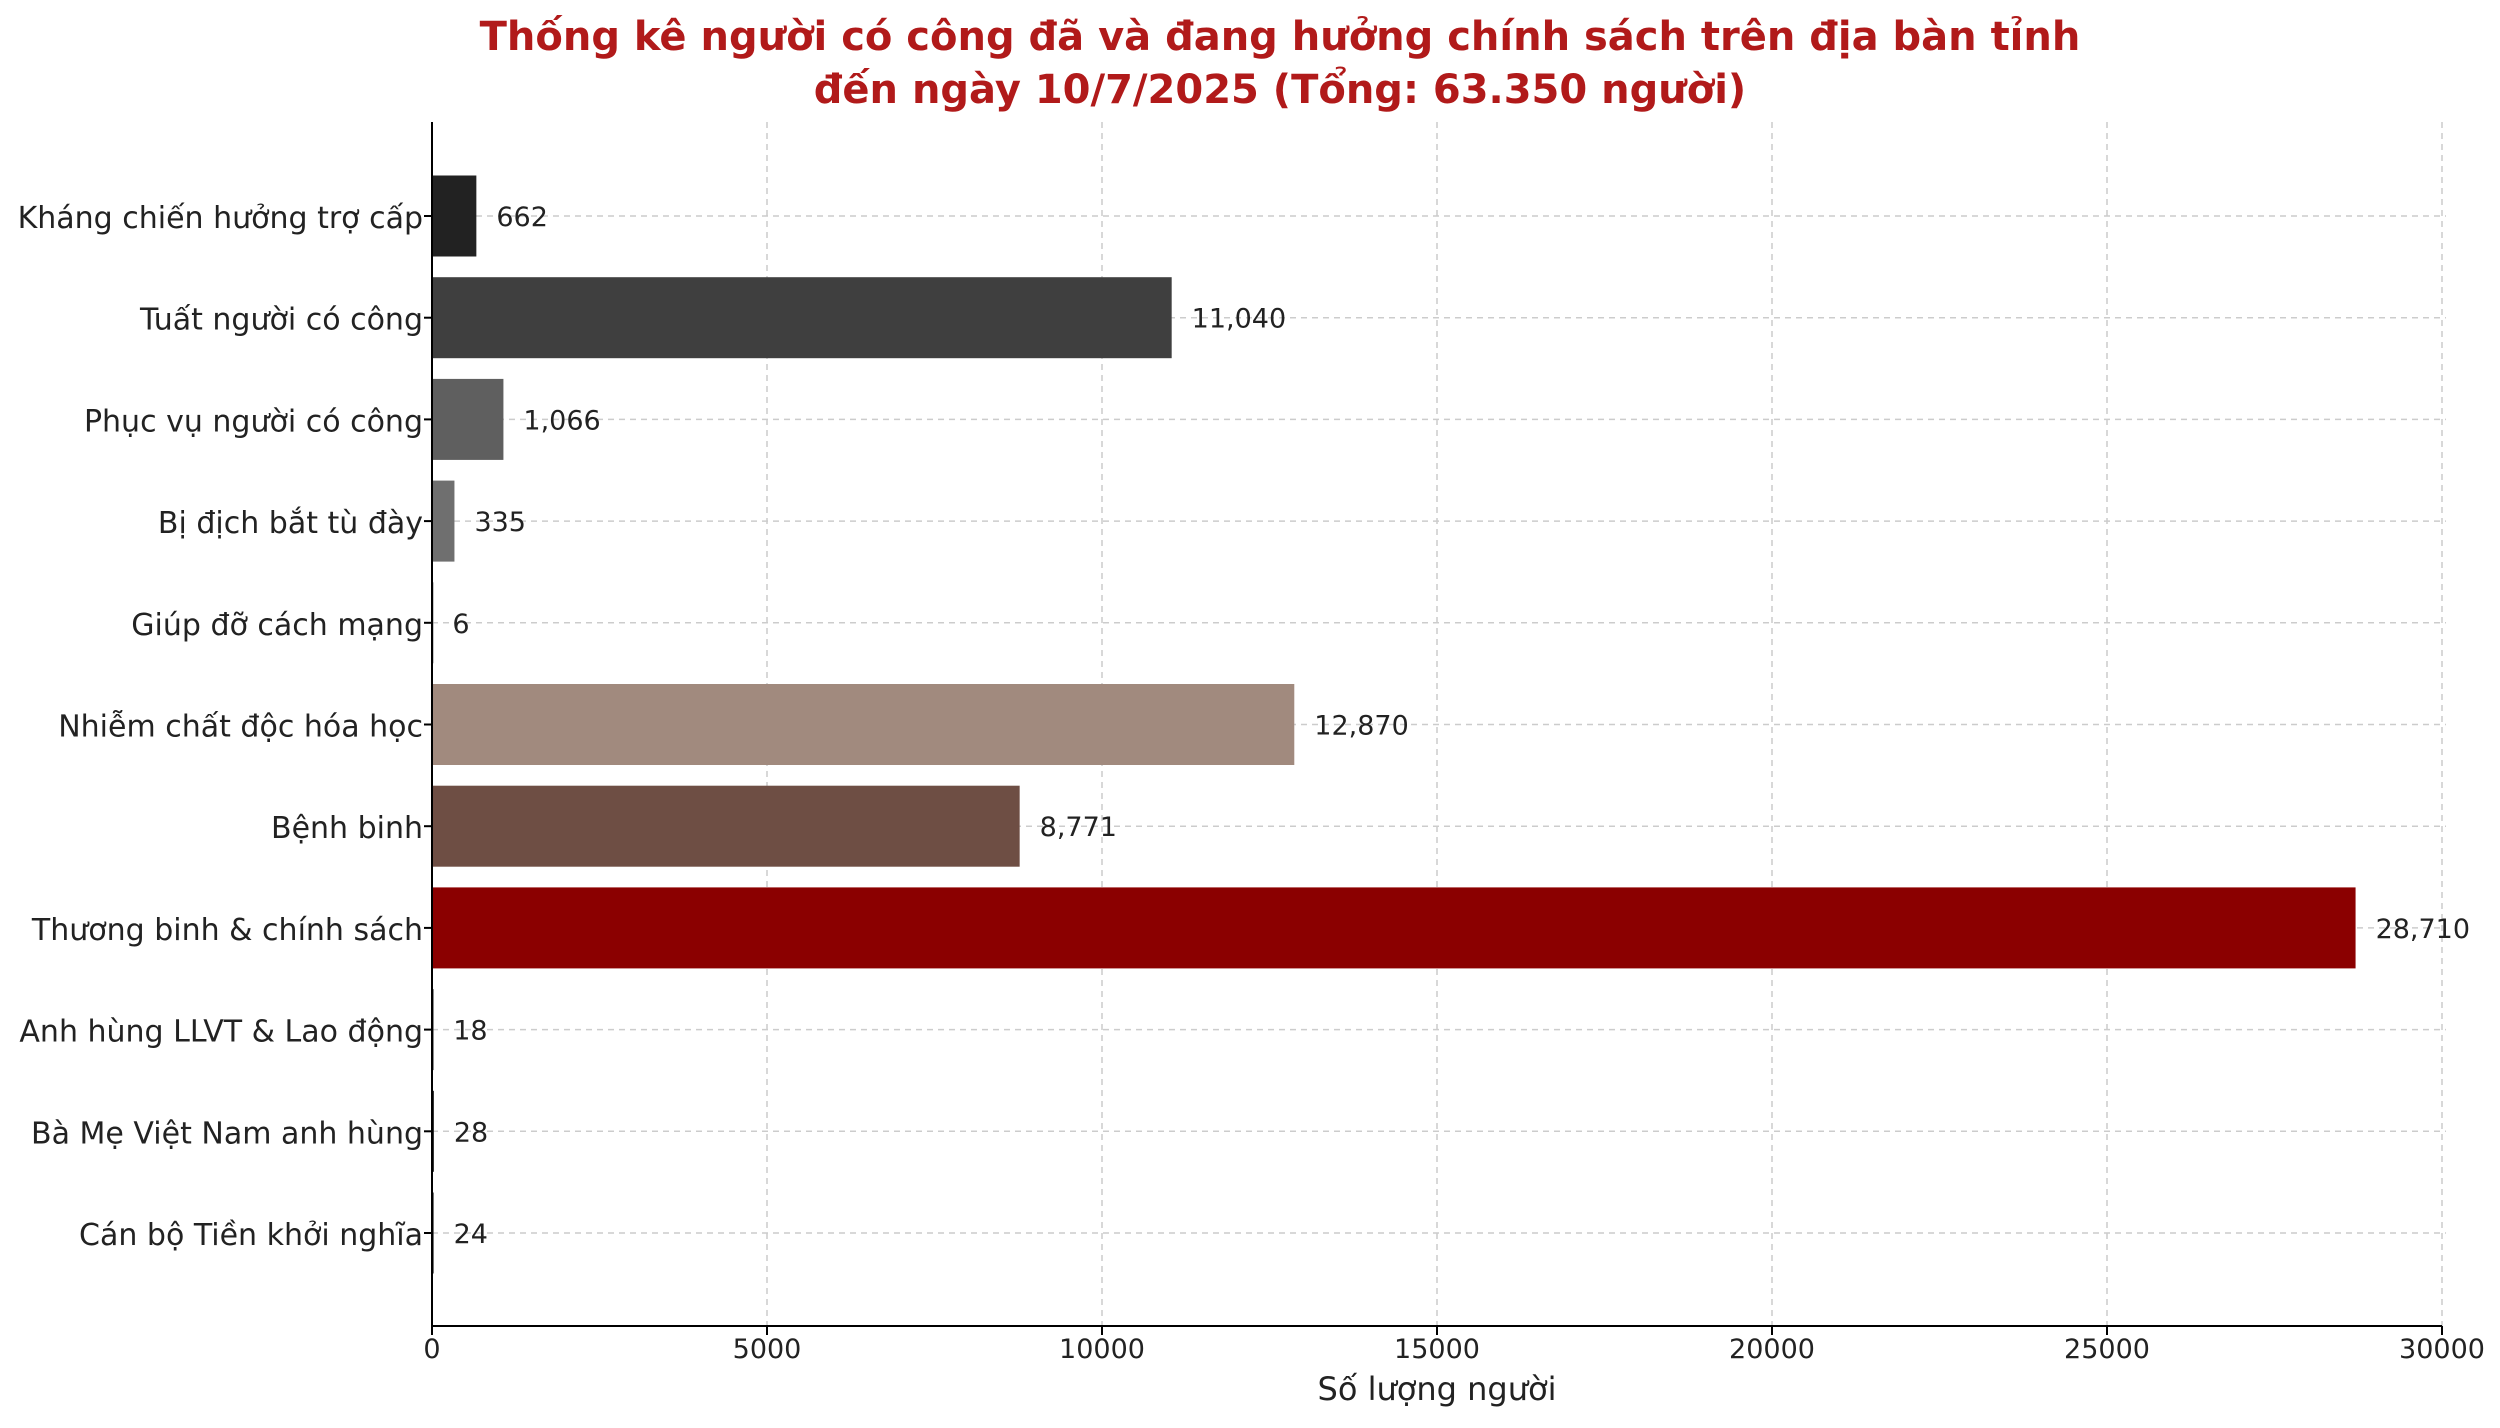 This screenshot has width=2500, height=1428. I want to click on category-label: Phục vụ người có công, so click(253, 421).